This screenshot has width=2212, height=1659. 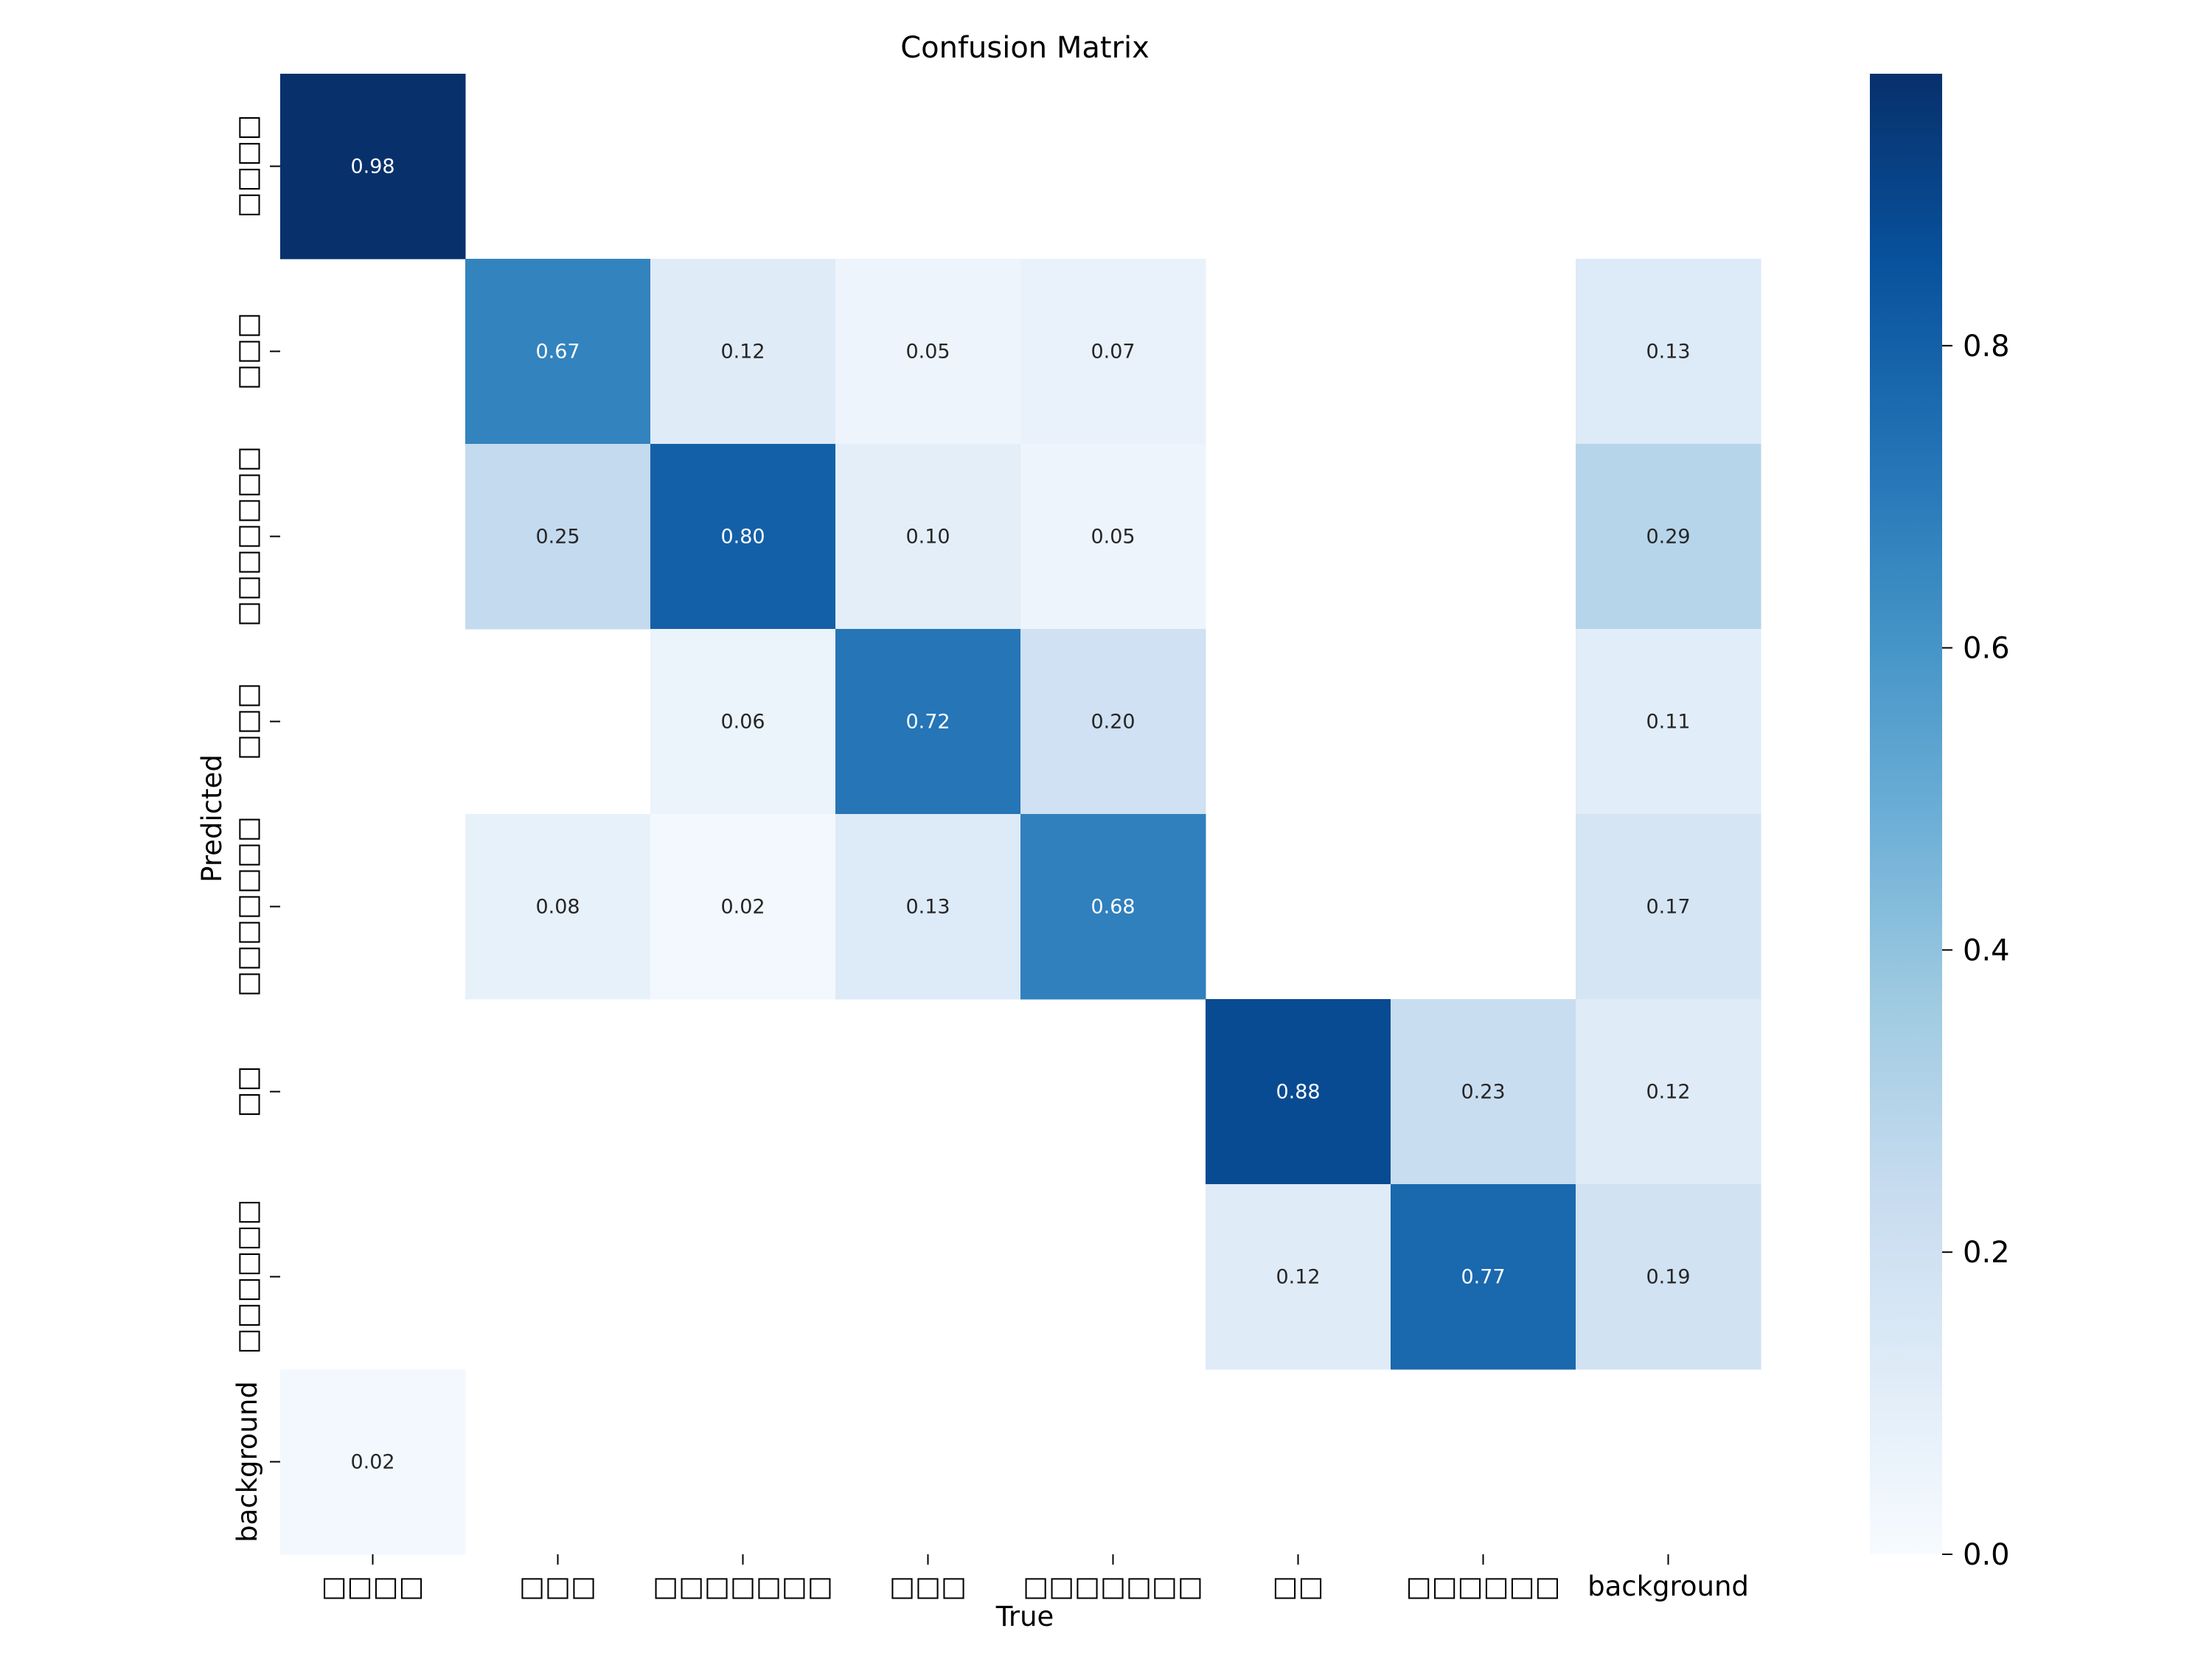 I want to click on chart-title: Confusion Matrix, so click(x=1025, y=48).